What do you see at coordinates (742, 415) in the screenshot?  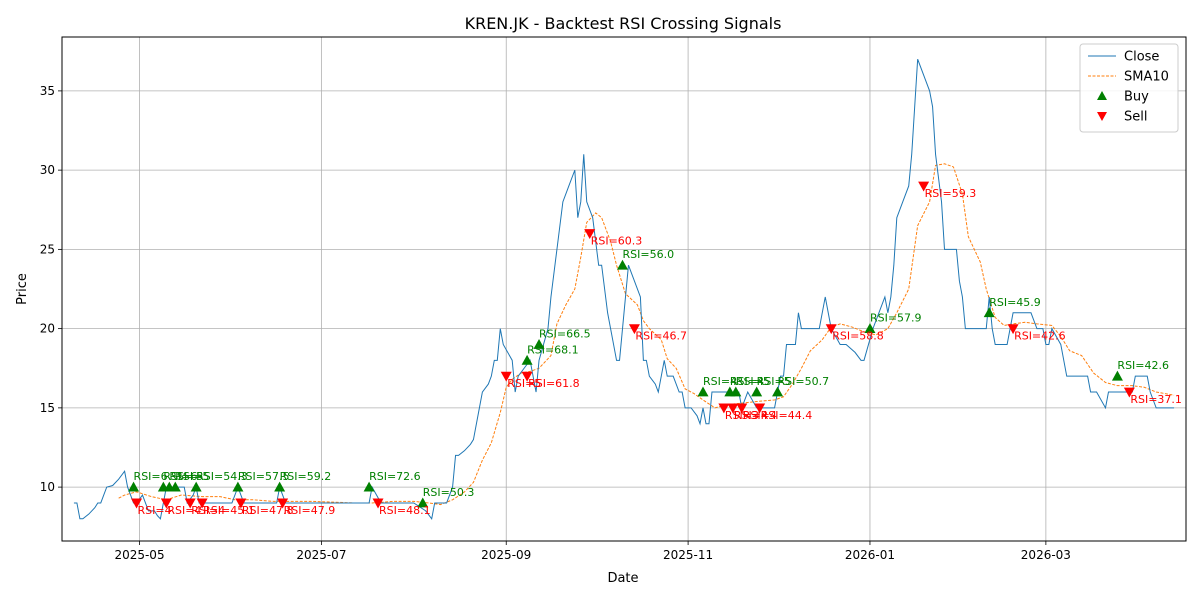 I see `sell-annotation: RSI=3` at bounding box center [742, 415].